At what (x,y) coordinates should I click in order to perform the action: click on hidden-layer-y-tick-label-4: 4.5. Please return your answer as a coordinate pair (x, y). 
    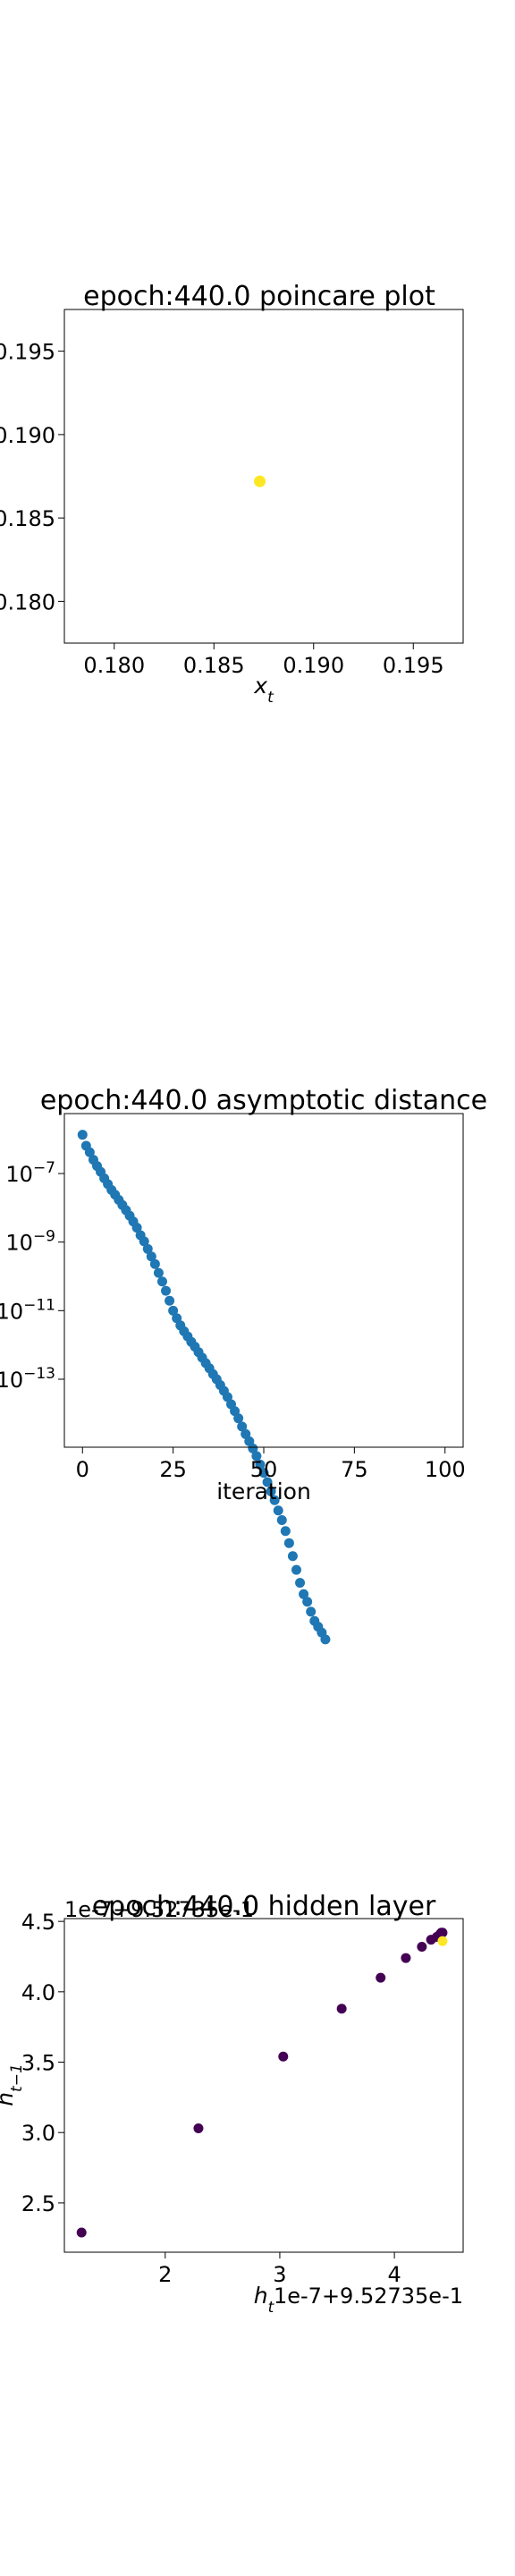
    Looking at the image, I should click on (38, 1922).